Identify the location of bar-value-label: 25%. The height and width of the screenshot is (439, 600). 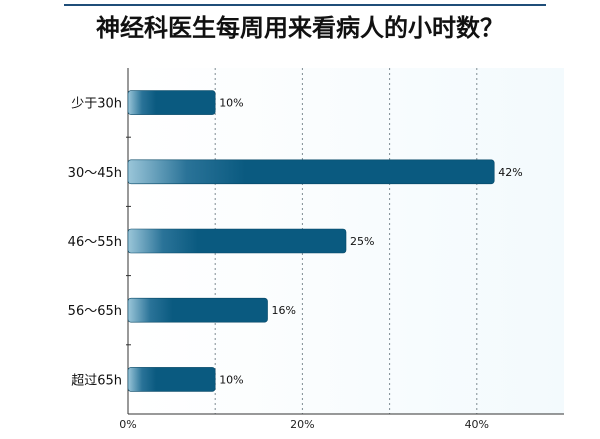
(362, 241).